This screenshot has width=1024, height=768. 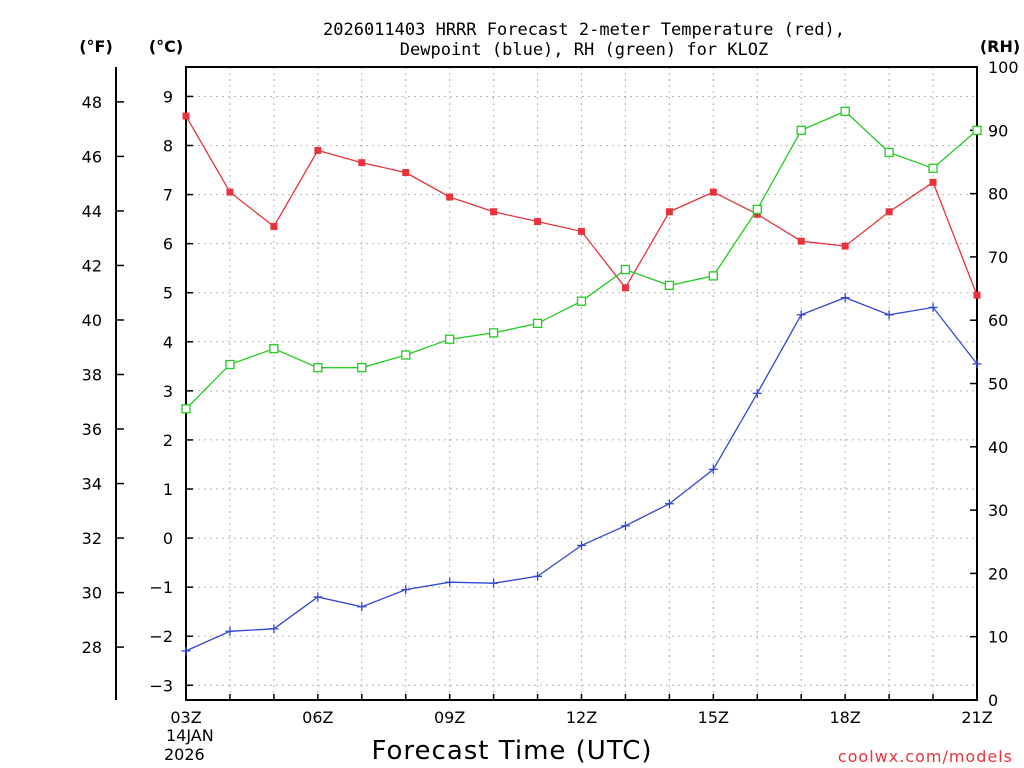 I want to click on fahrenheit-tick-label: 30, so click(x=92, y=593).